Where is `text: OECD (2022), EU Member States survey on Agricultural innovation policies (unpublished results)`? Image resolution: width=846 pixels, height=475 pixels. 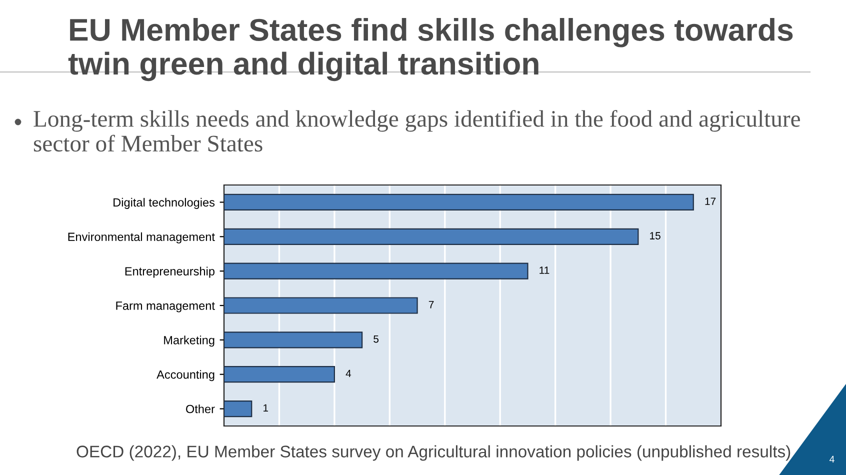
text: OECD (2022), EU Member States survey on Agricultural innovation policies (unpublished results) is located at coordinates (433, 453).